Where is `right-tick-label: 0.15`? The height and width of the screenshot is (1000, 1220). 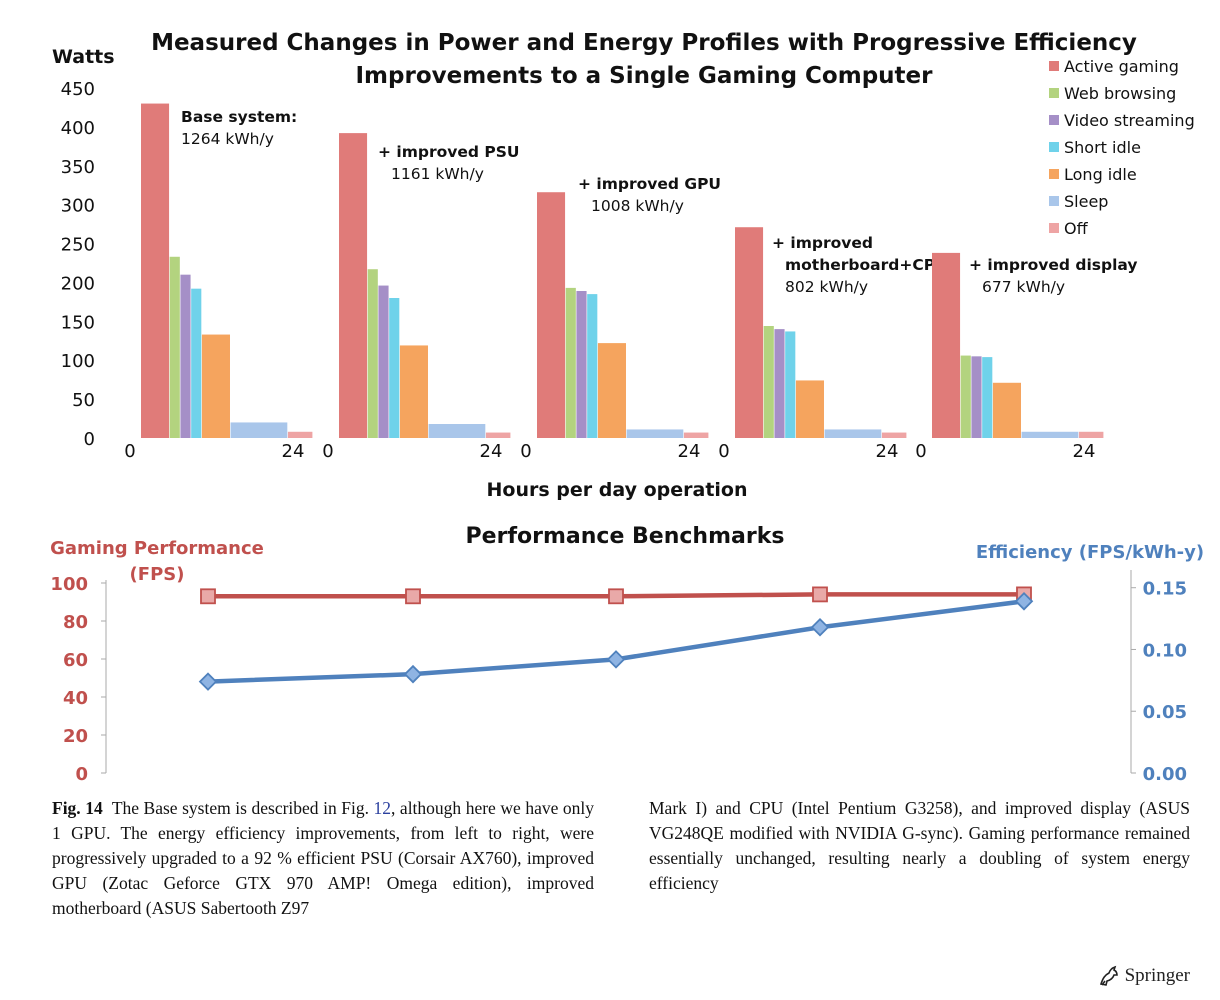 right-tick-label: 0.15 is located at coordinates (1165, 589).